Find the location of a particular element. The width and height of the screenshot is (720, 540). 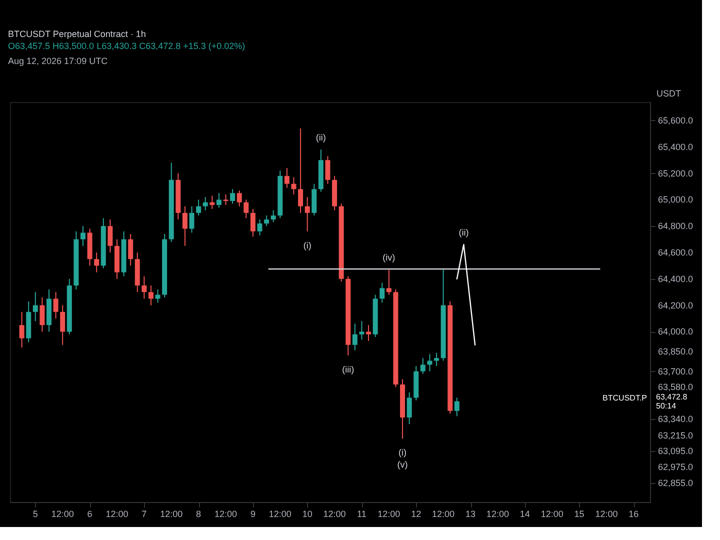

y-tick-label: 64,600.0 is located at coordinates (676, 252).